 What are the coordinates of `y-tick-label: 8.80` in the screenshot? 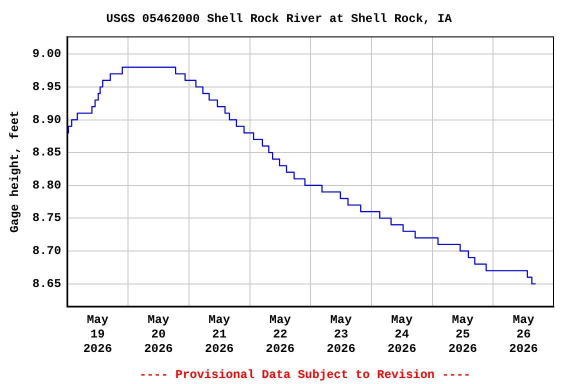 It's located at (47, 185).